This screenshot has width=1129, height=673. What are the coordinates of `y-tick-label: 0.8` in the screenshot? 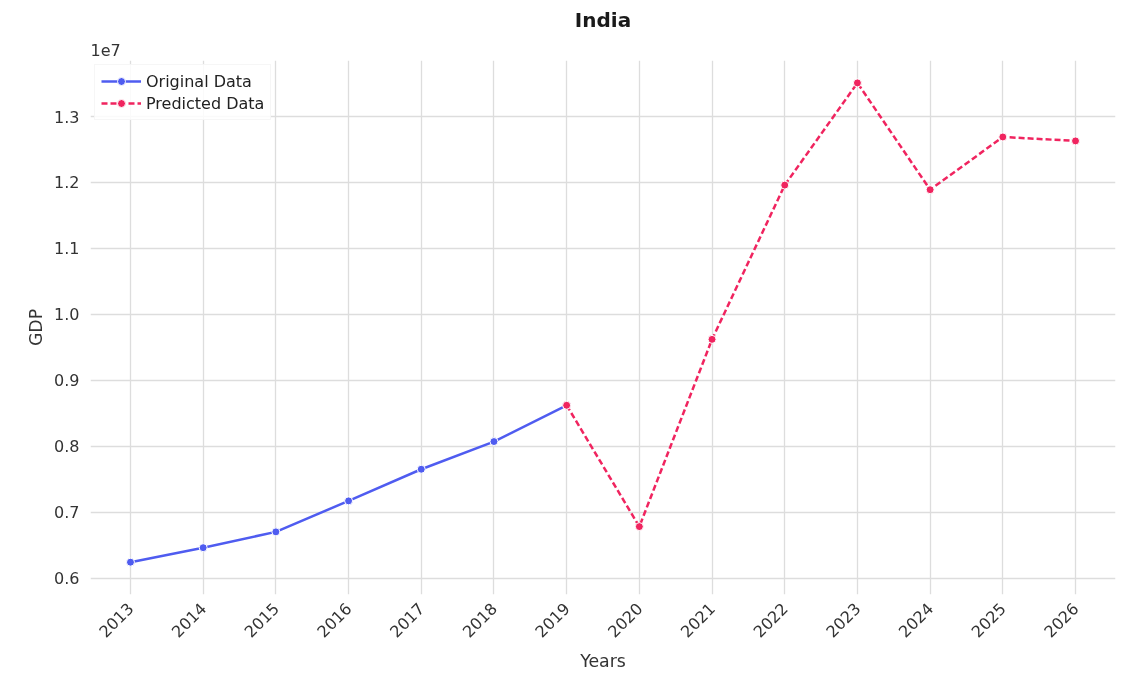 It's located at (67, 447).